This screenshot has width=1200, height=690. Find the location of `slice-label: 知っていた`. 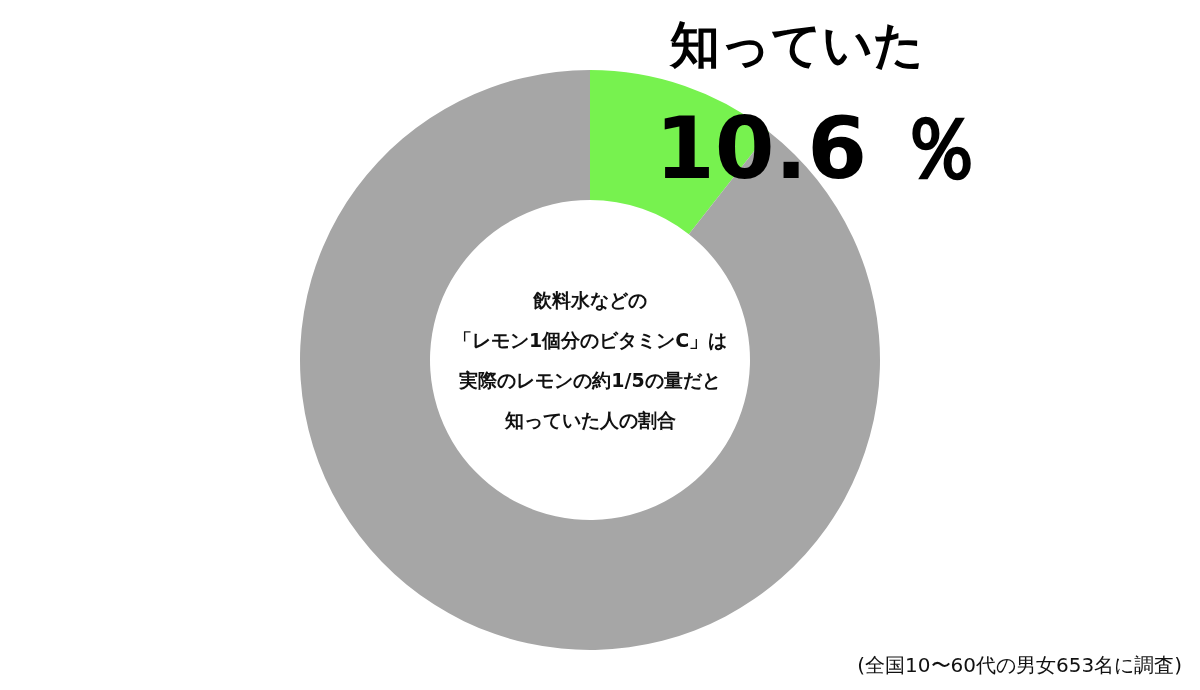

slice-label: 知っていた is located at coordinates (796, 45).